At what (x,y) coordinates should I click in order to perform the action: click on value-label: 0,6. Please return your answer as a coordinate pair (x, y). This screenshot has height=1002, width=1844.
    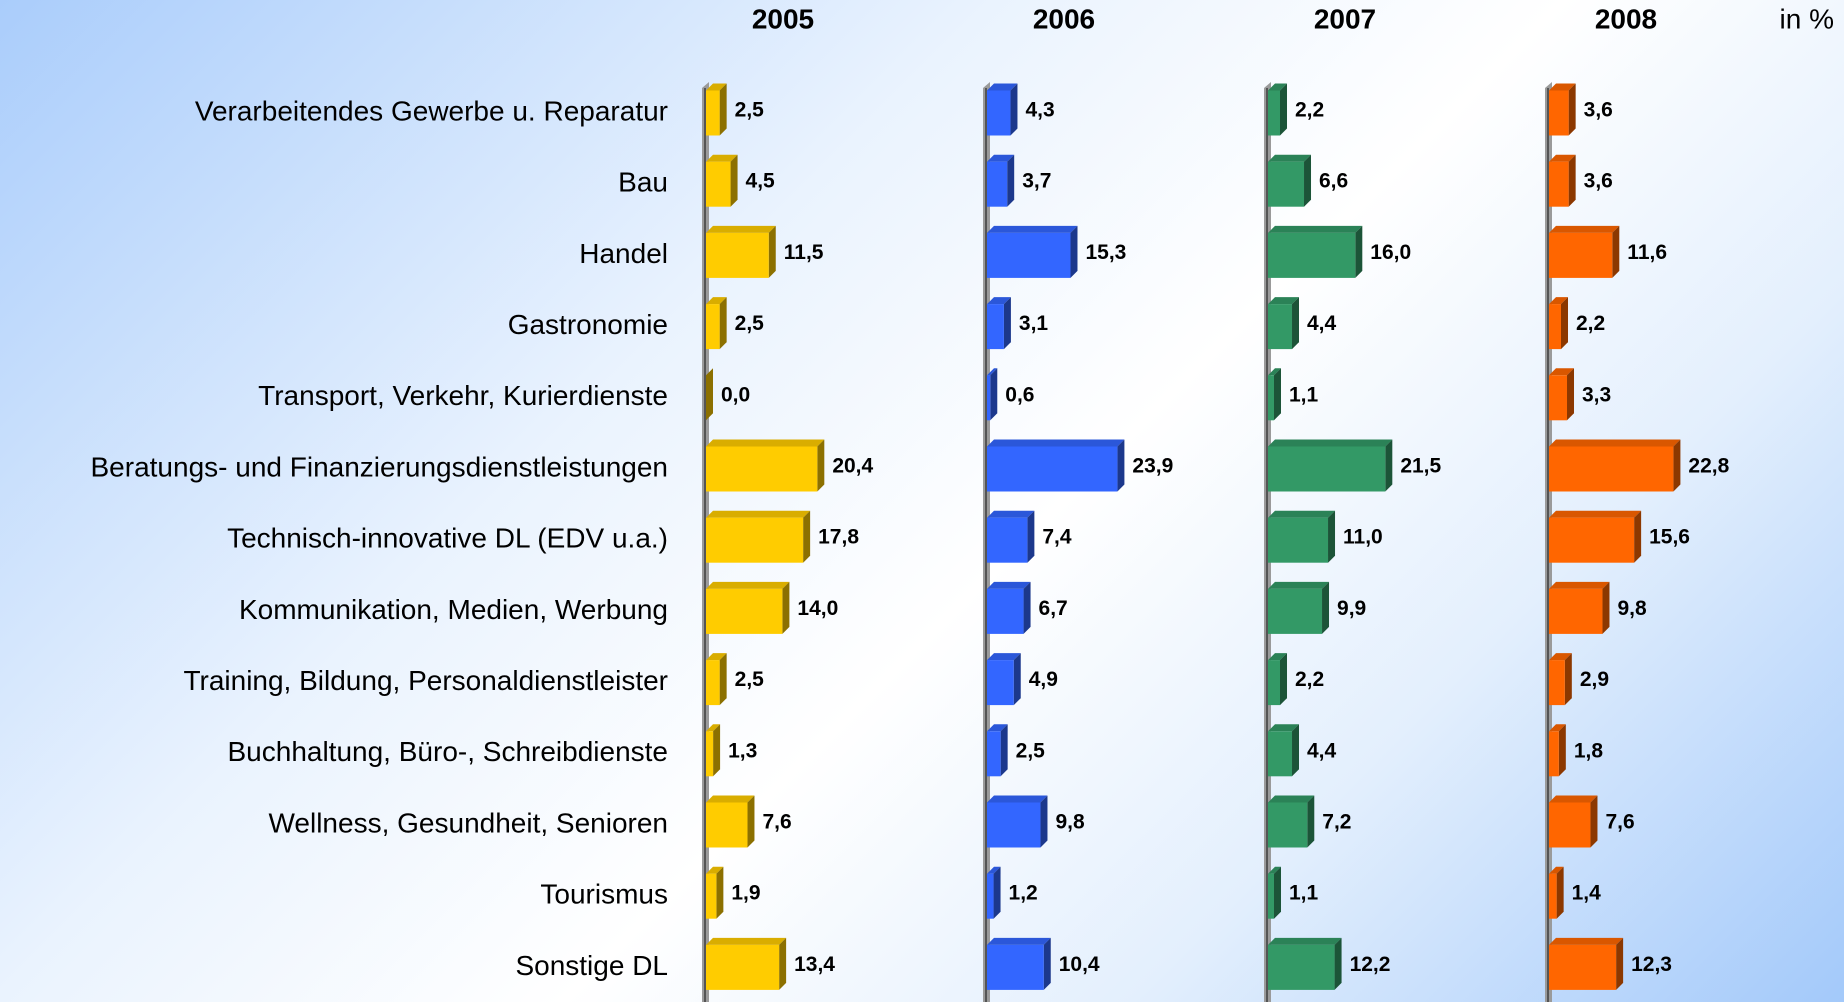
    Looking at the image, I should click on (1019, 394).